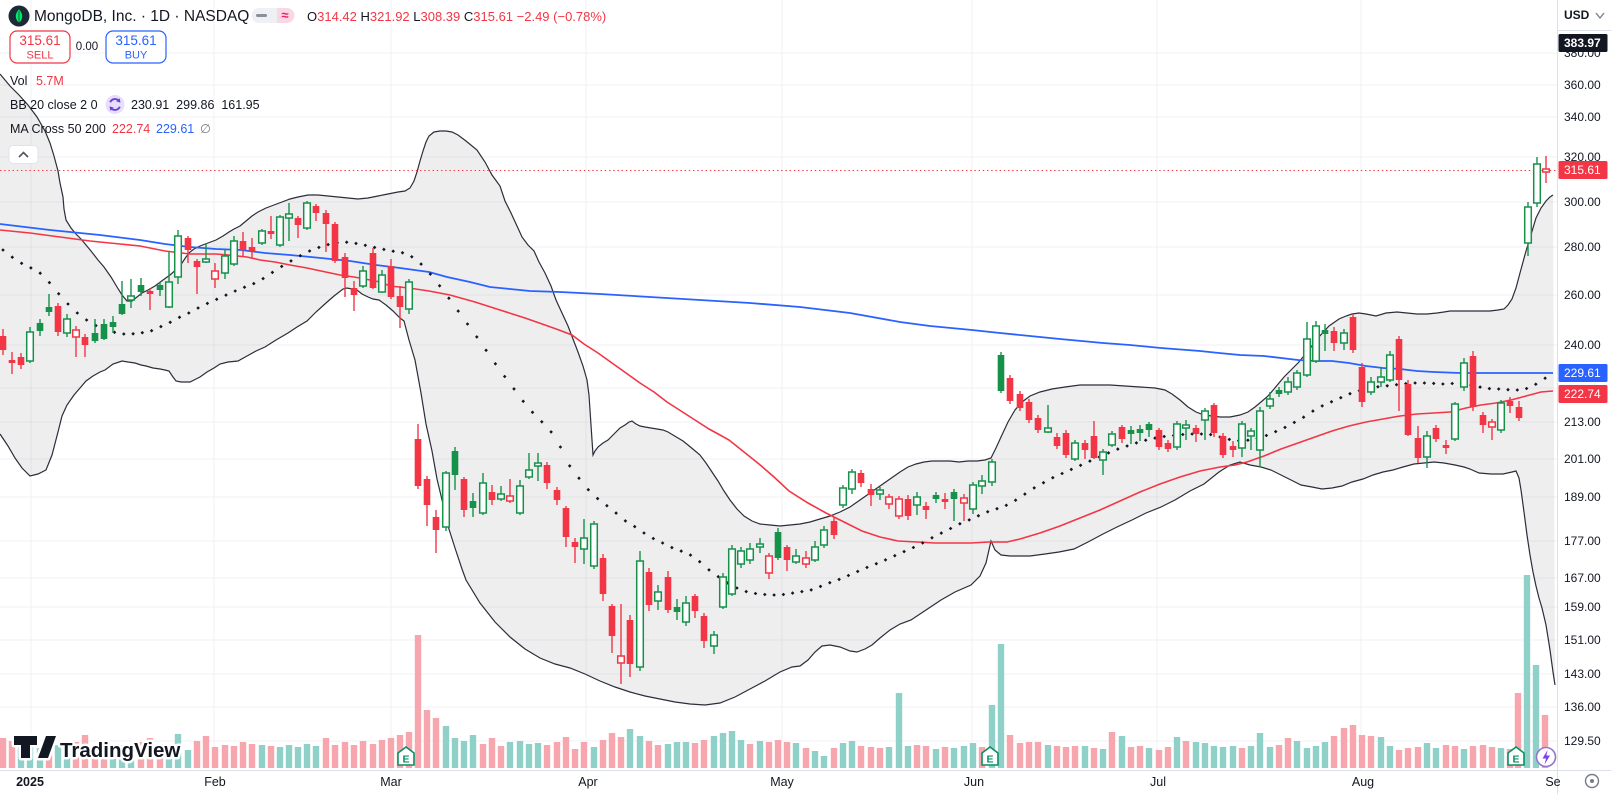  Describe the element at coordinates (87, 47) in the screenshot. I see `svg-text: 0.00` at that location.